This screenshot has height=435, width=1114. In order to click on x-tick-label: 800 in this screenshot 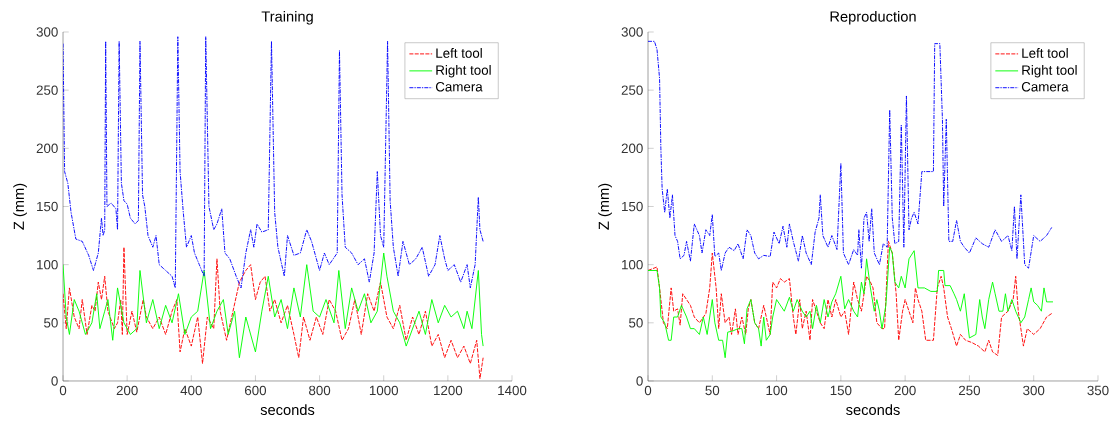, I will do `click(320, 390)`.